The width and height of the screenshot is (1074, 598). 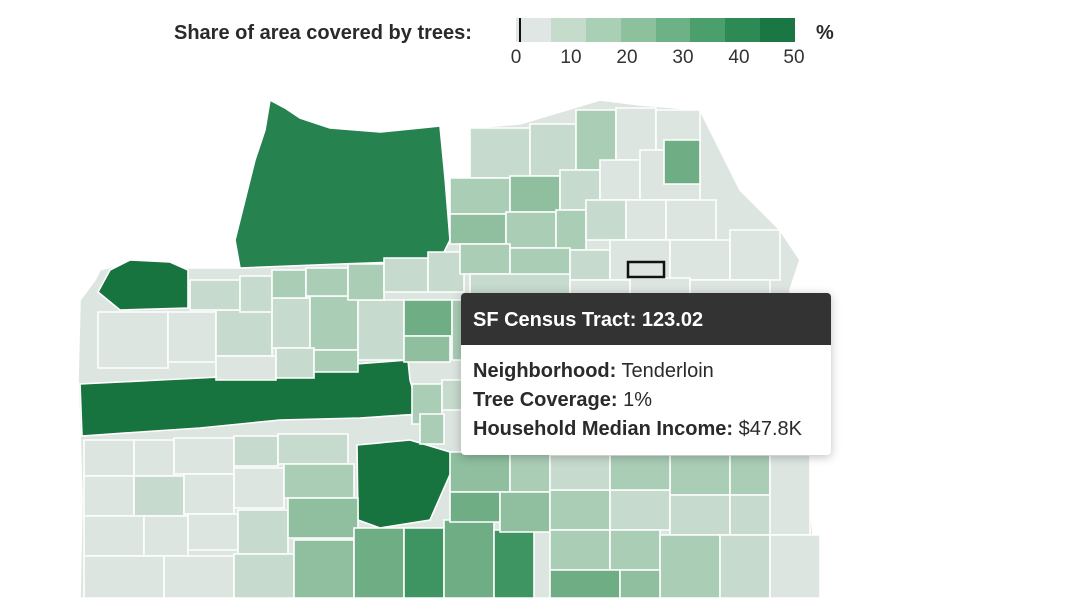 What do you see at coordinates (545, 400) in the screenshot?
I see `tree-coverage-label: Tree Coverage:` at bounding box center [545, 400].